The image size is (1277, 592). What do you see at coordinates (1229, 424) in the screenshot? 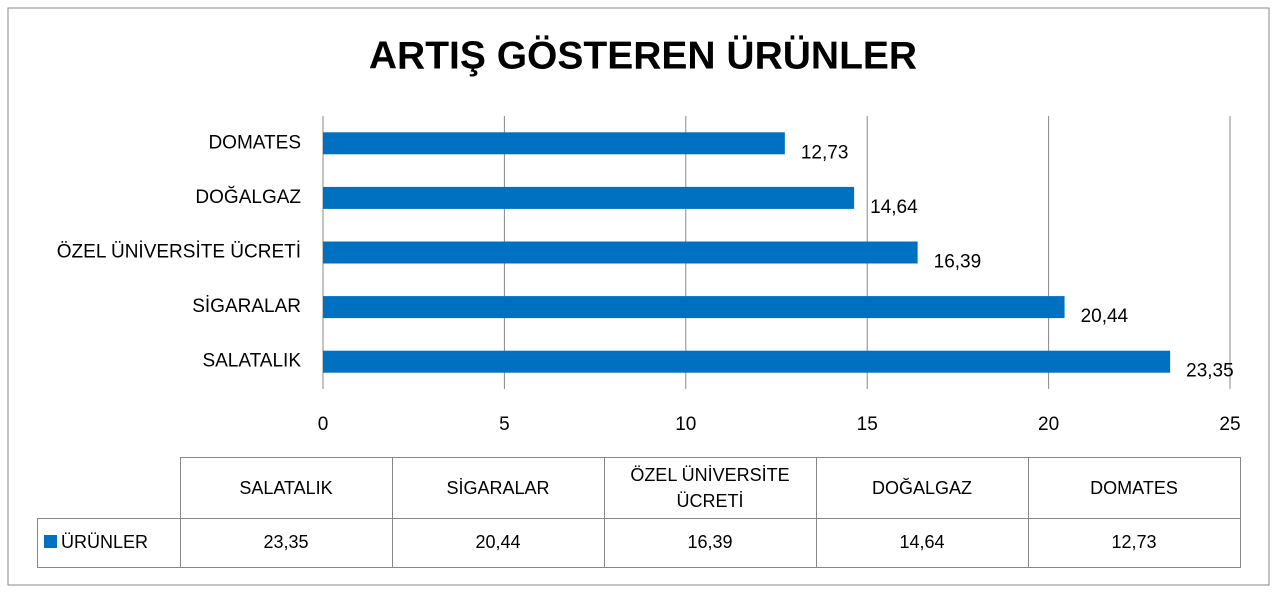
I see `x-tick-label: 25` at bounding box center [1229, 424].